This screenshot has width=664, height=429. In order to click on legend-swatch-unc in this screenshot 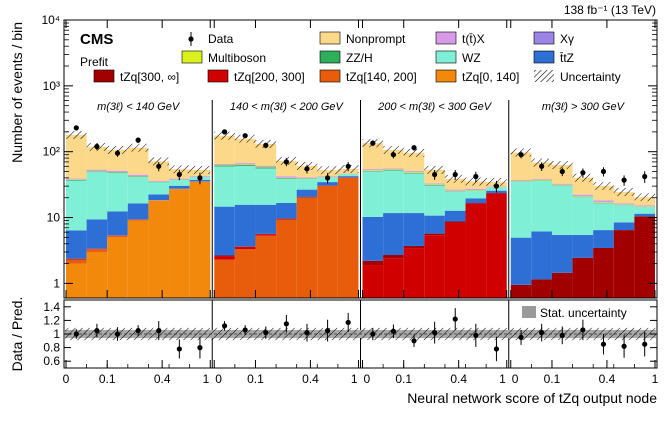, I will do `click(544, 76)`.